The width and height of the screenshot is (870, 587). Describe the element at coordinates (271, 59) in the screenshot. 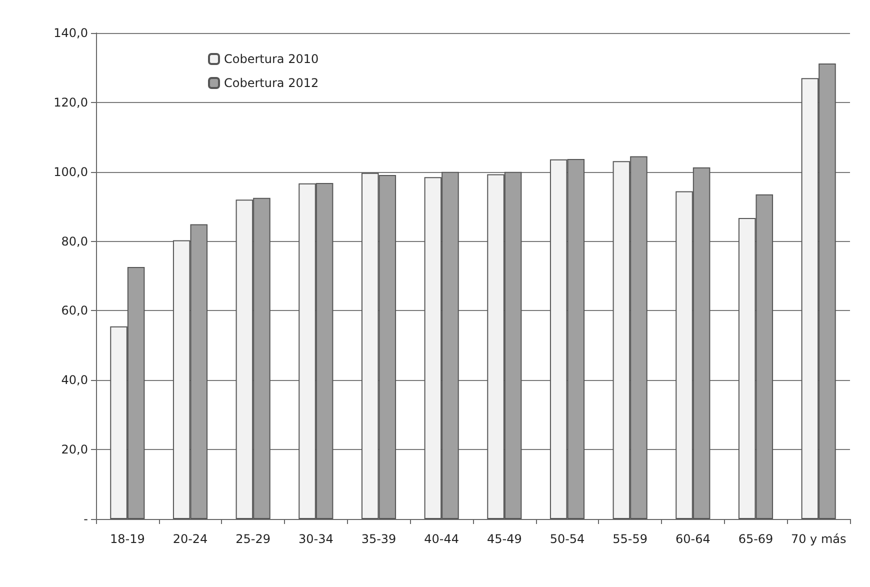

I see `legend-label: Cobertura 2010` at that location.